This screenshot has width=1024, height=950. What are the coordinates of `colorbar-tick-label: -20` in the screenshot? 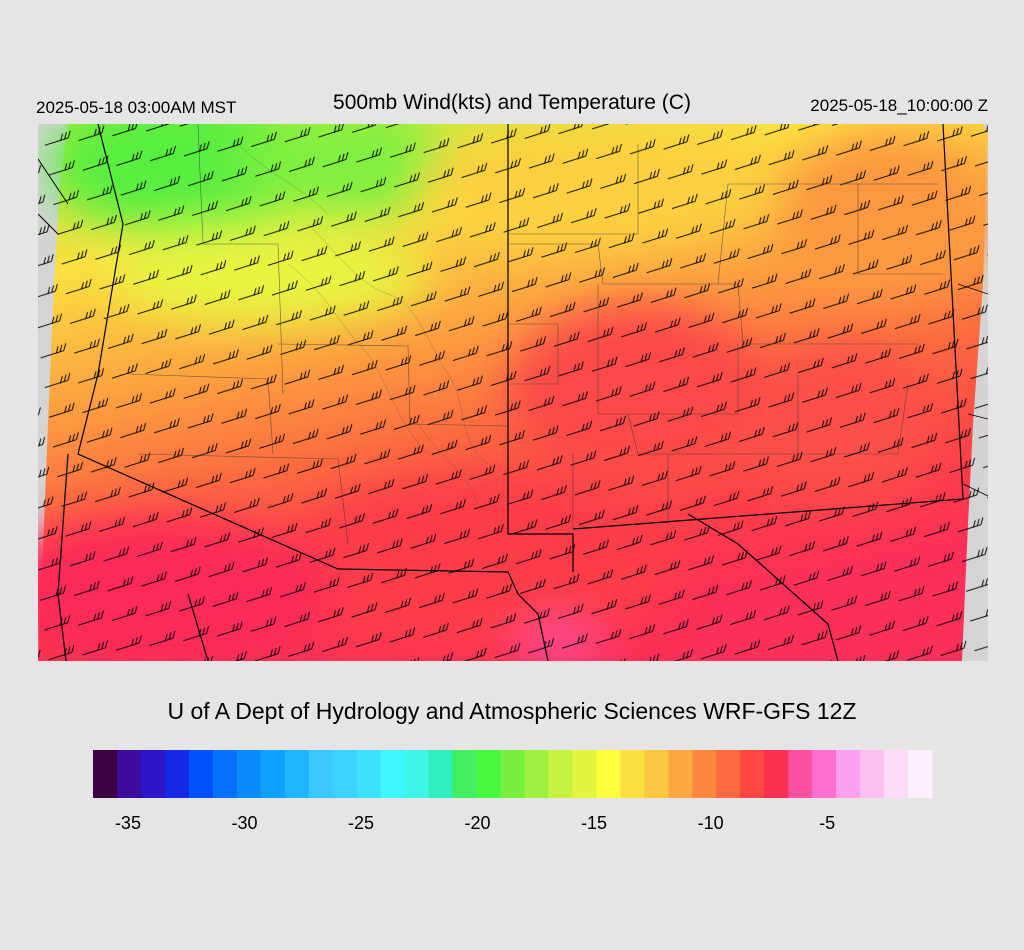 It's located at (478, 823).